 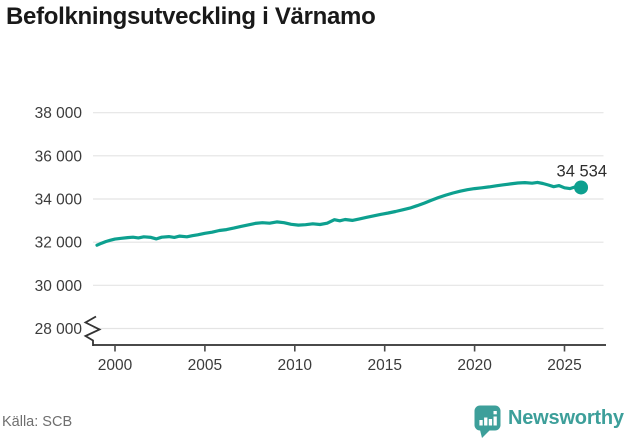 I want to click on newsworthy-logo-icon, so click(x=487, y=421).